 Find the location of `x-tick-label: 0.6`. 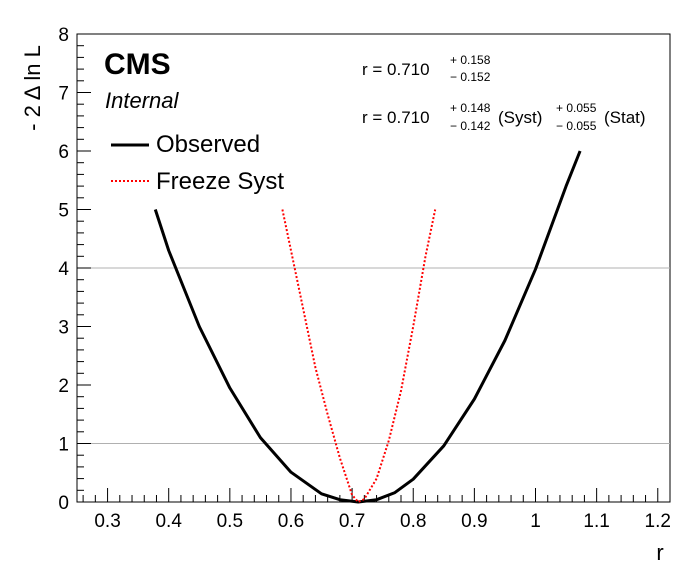

x-tick-label: 0.6 is located at coordinates (291, 521).